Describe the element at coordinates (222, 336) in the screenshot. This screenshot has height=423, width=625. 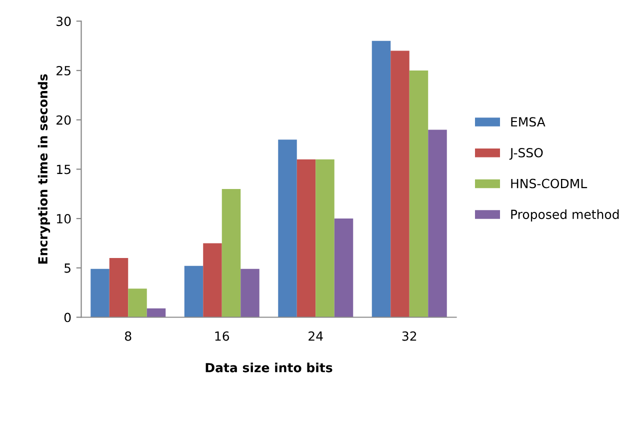
I see `x-tick-label: 16` at that location.